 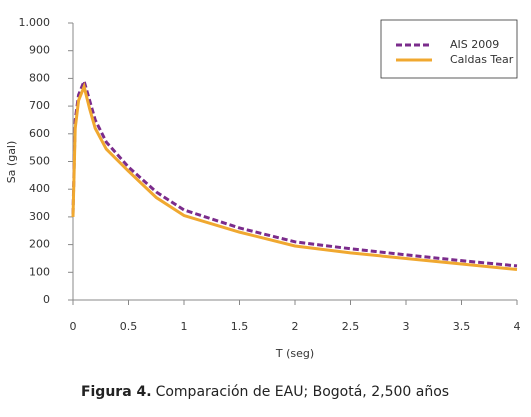 I want to click on y-tick-label: 200, so click(x=39, y=244).